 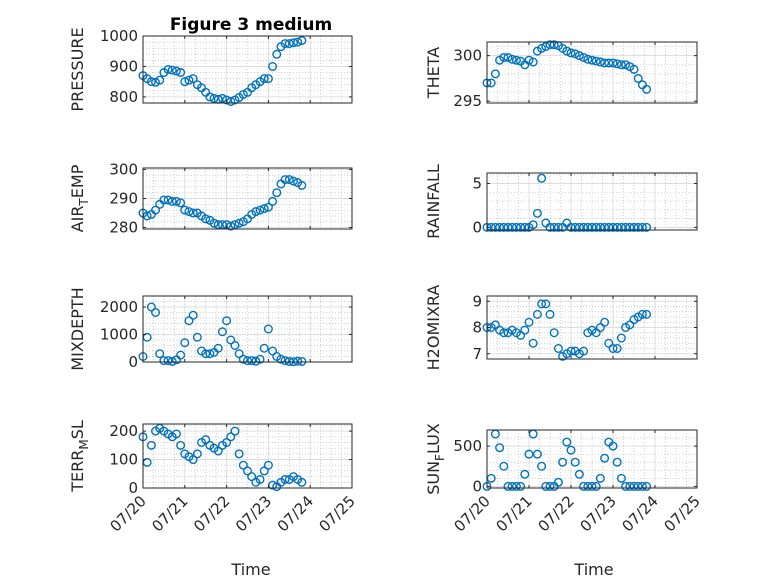 What do you see at coordinates (592, 72) in the screenshot?
I see `axes-box` at bounding box center [592, 72].